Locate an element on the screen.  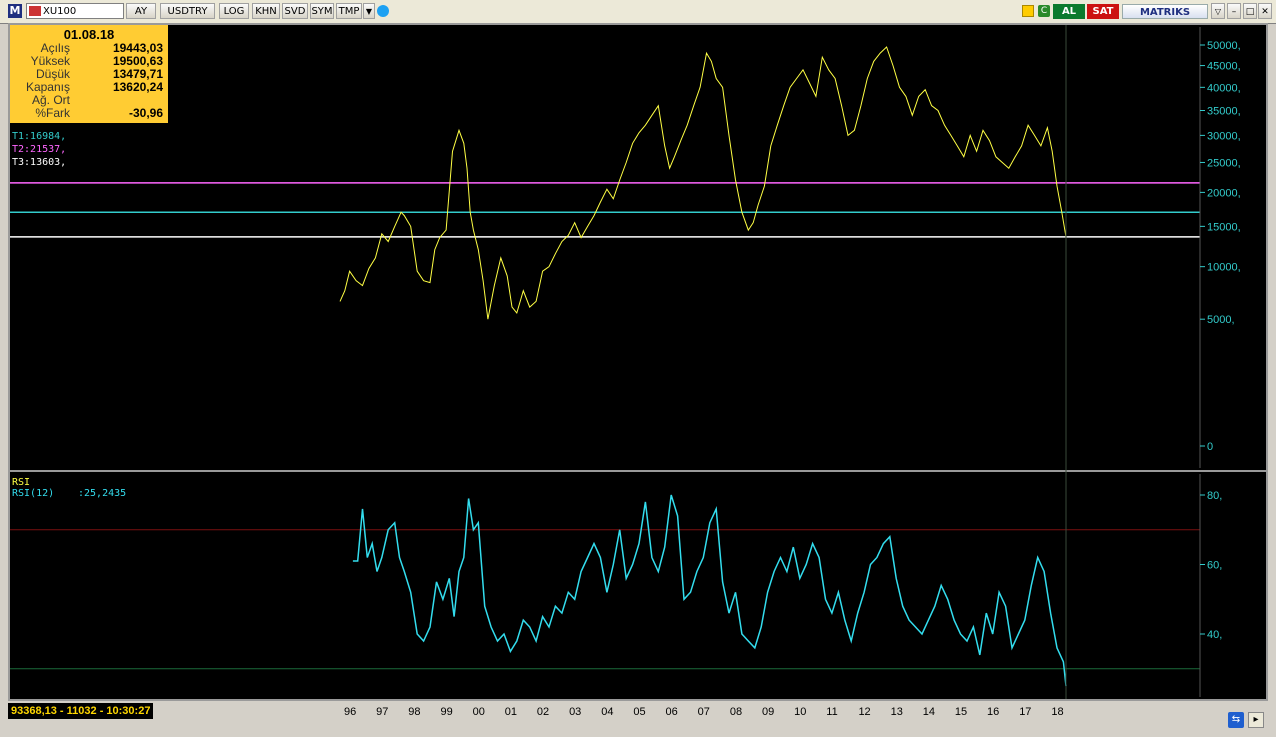
rsi-value: :25,2435 is located at coordinates (102, 493).